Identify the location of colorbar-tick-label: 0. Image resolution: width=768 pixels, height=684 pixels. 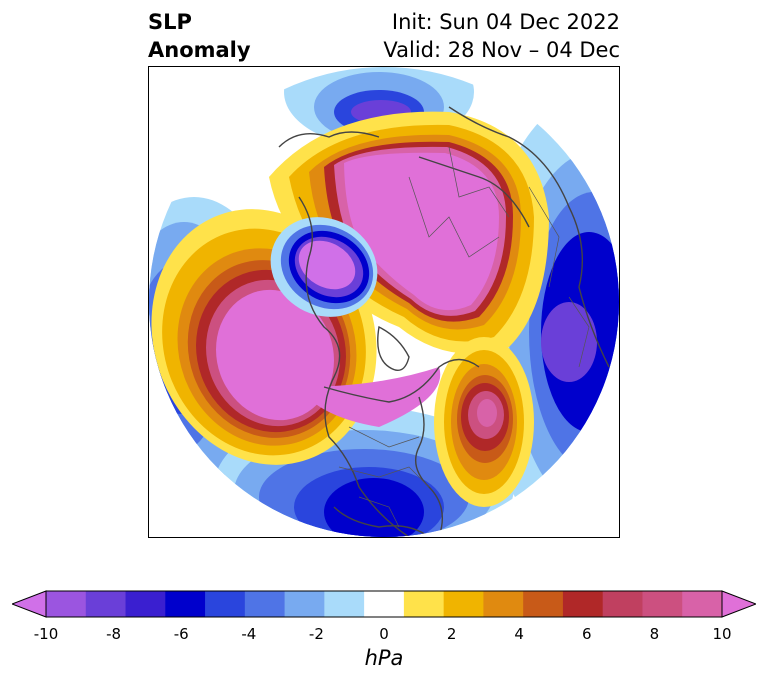
(384, 634).